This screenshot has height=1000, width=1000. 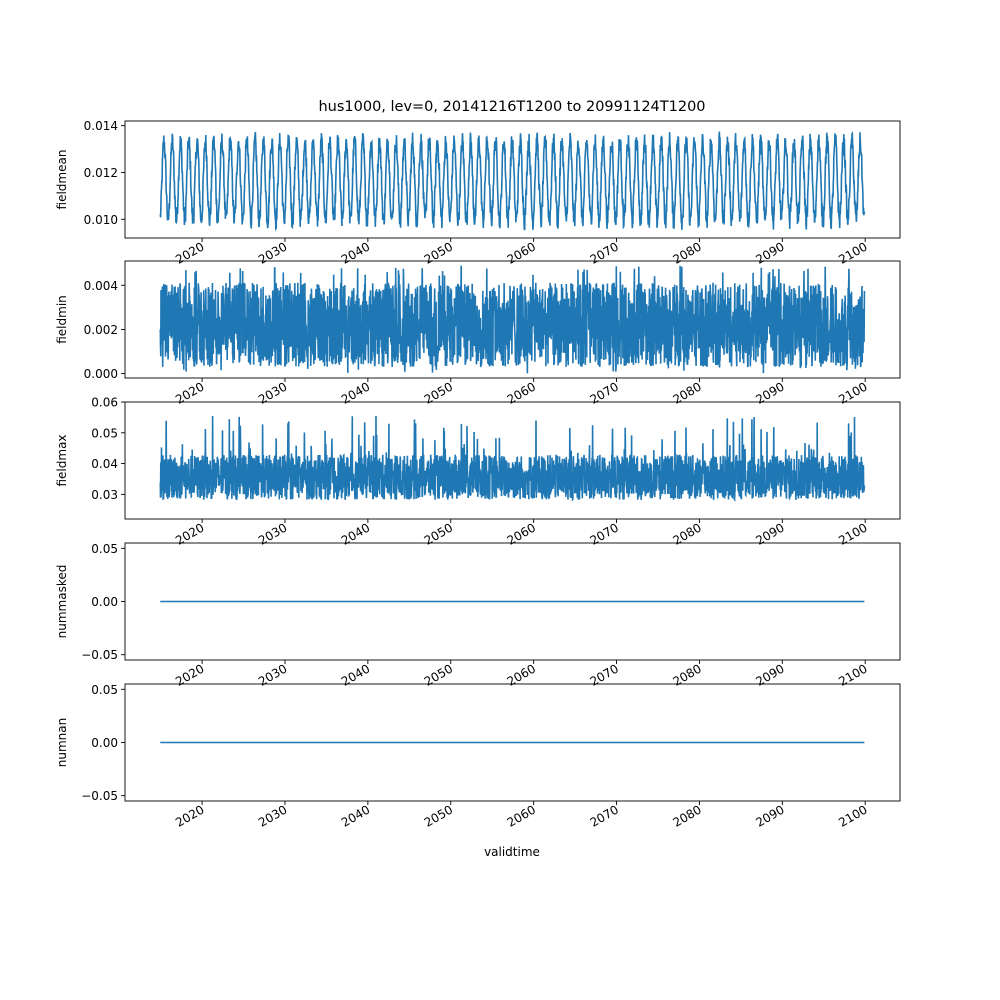 What do you see at coordinates (104, 495) in the screenshot?
I see `y-tick-label: 0.03` at bounding box center [104, 495].